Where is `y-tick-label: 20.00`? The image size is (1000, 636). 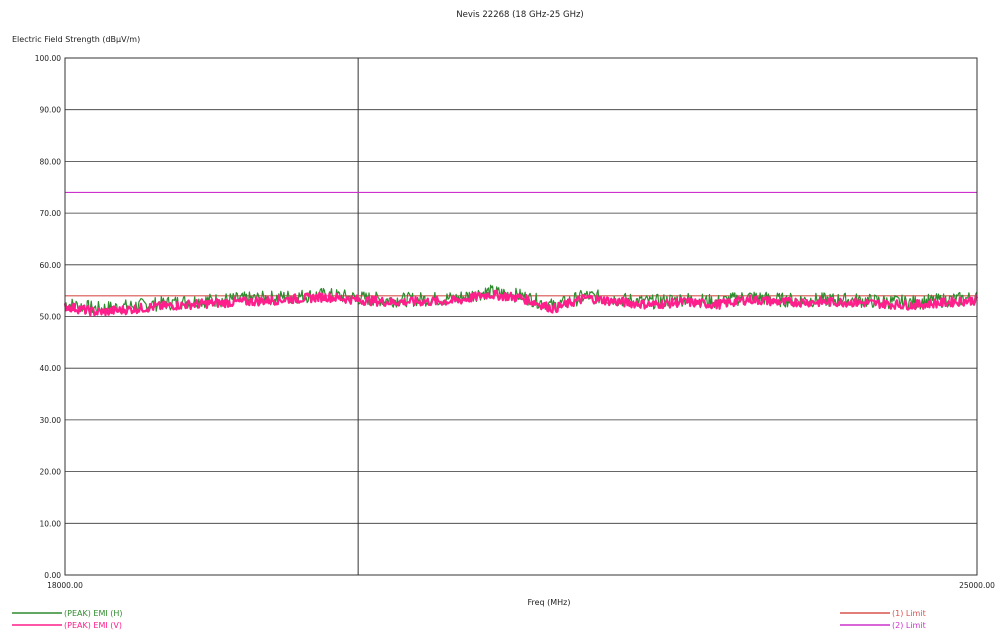
y-tick-label: 20.00 is located at coordinates (51, 472).